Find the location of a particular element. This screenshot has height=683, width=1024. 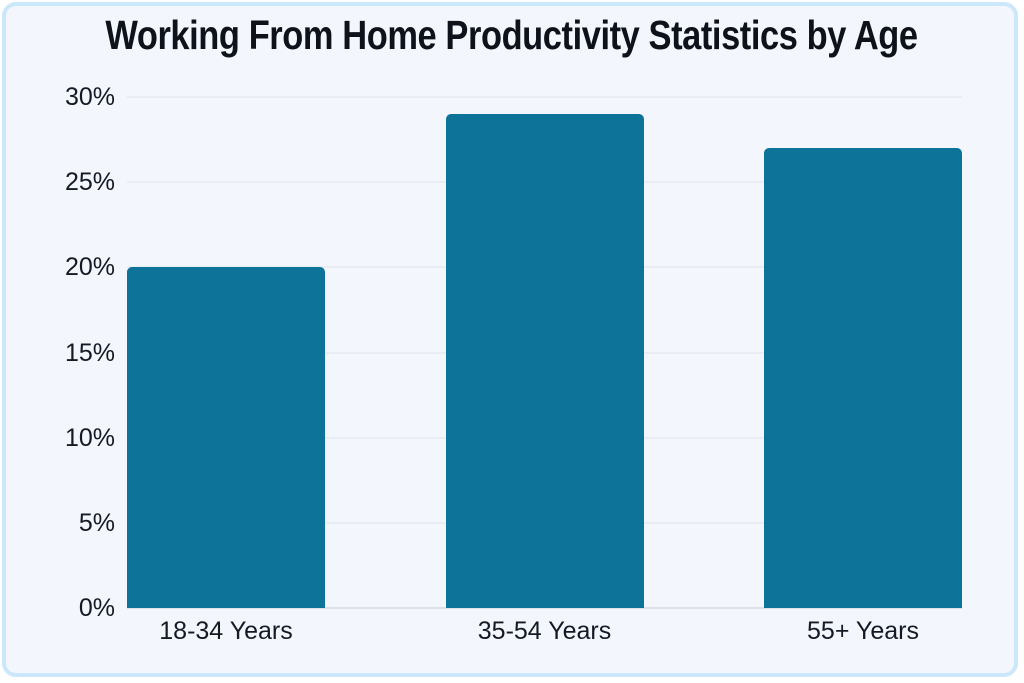

x-tick-label-35-54-years: 35-54 Years is located at coordinates (544, 631).